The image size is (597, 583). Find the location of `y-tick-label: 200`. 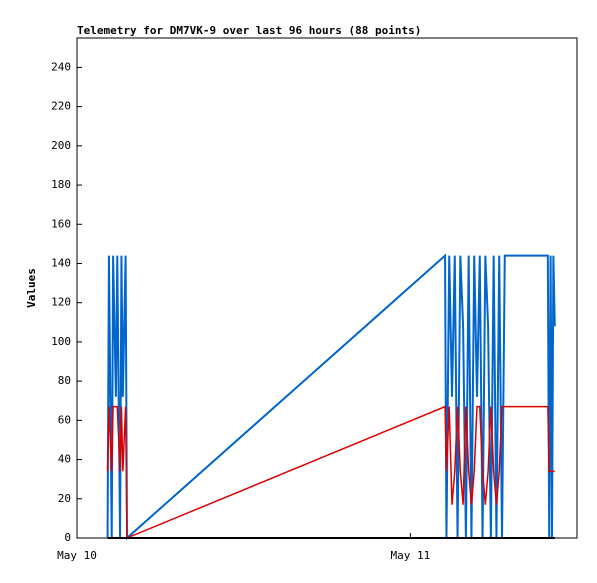

y-tick-label: 200 is located at coordinates (61, 145).